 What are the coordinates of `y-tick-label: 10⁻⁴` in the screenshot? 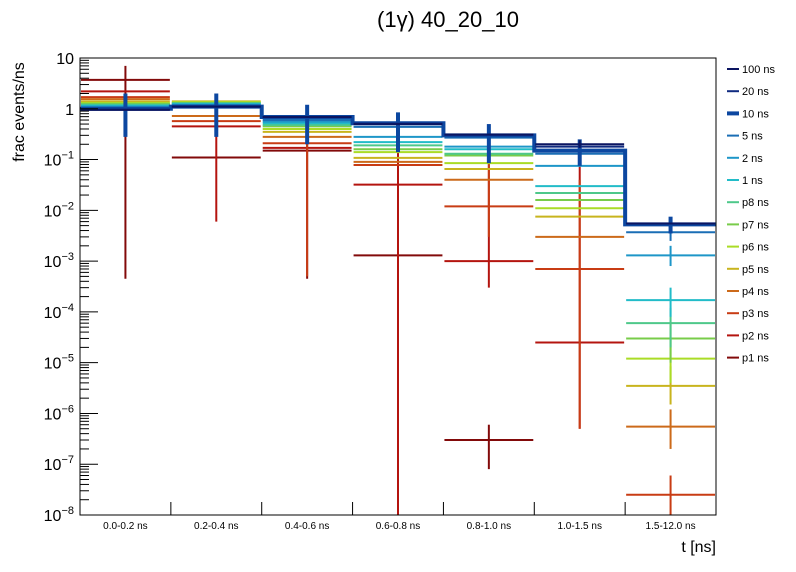 It's located at (59, 312).